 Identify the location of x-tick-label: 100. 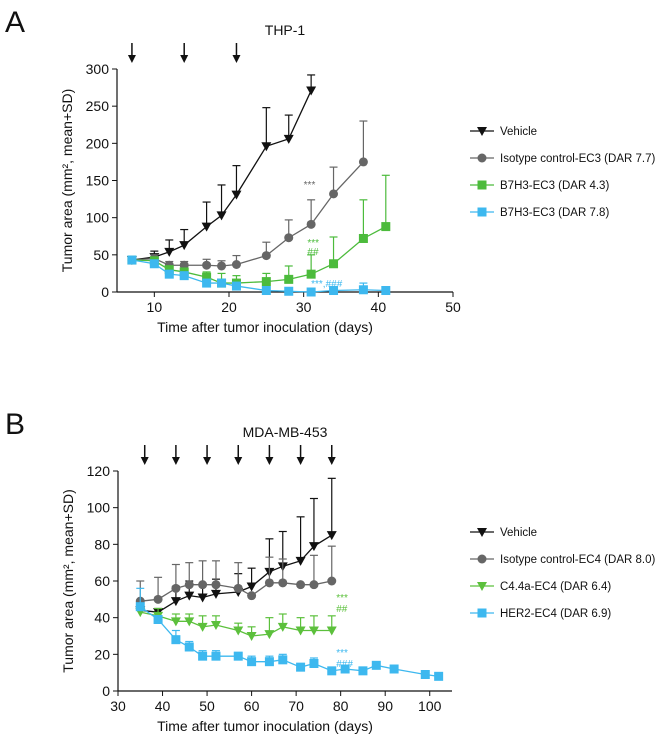
(430, 706).